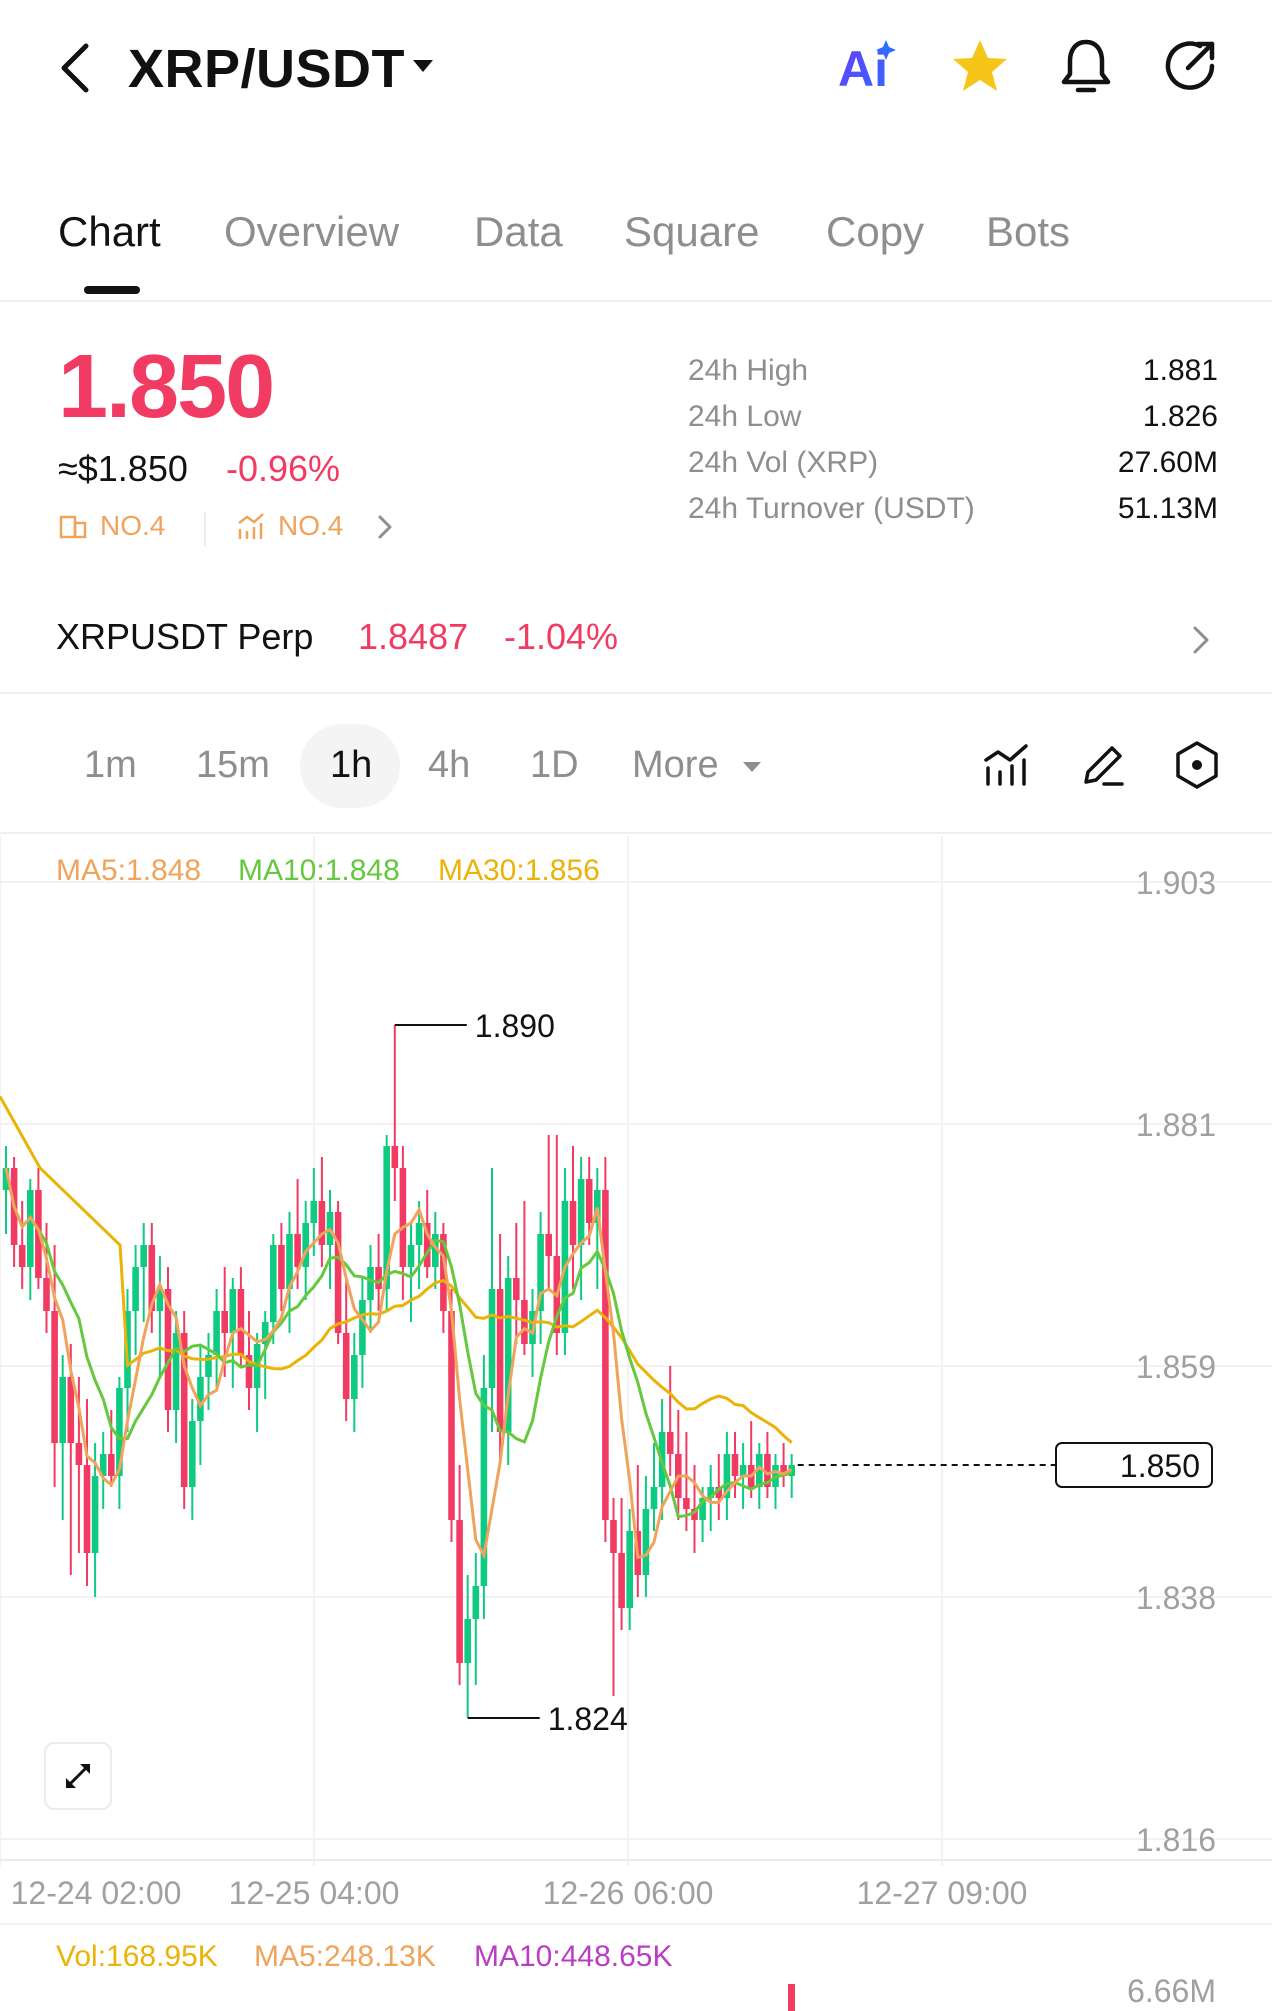 The width and height of the screenshot is (1272, 2011). I want to click on expand-icon, so click(78, 1776).